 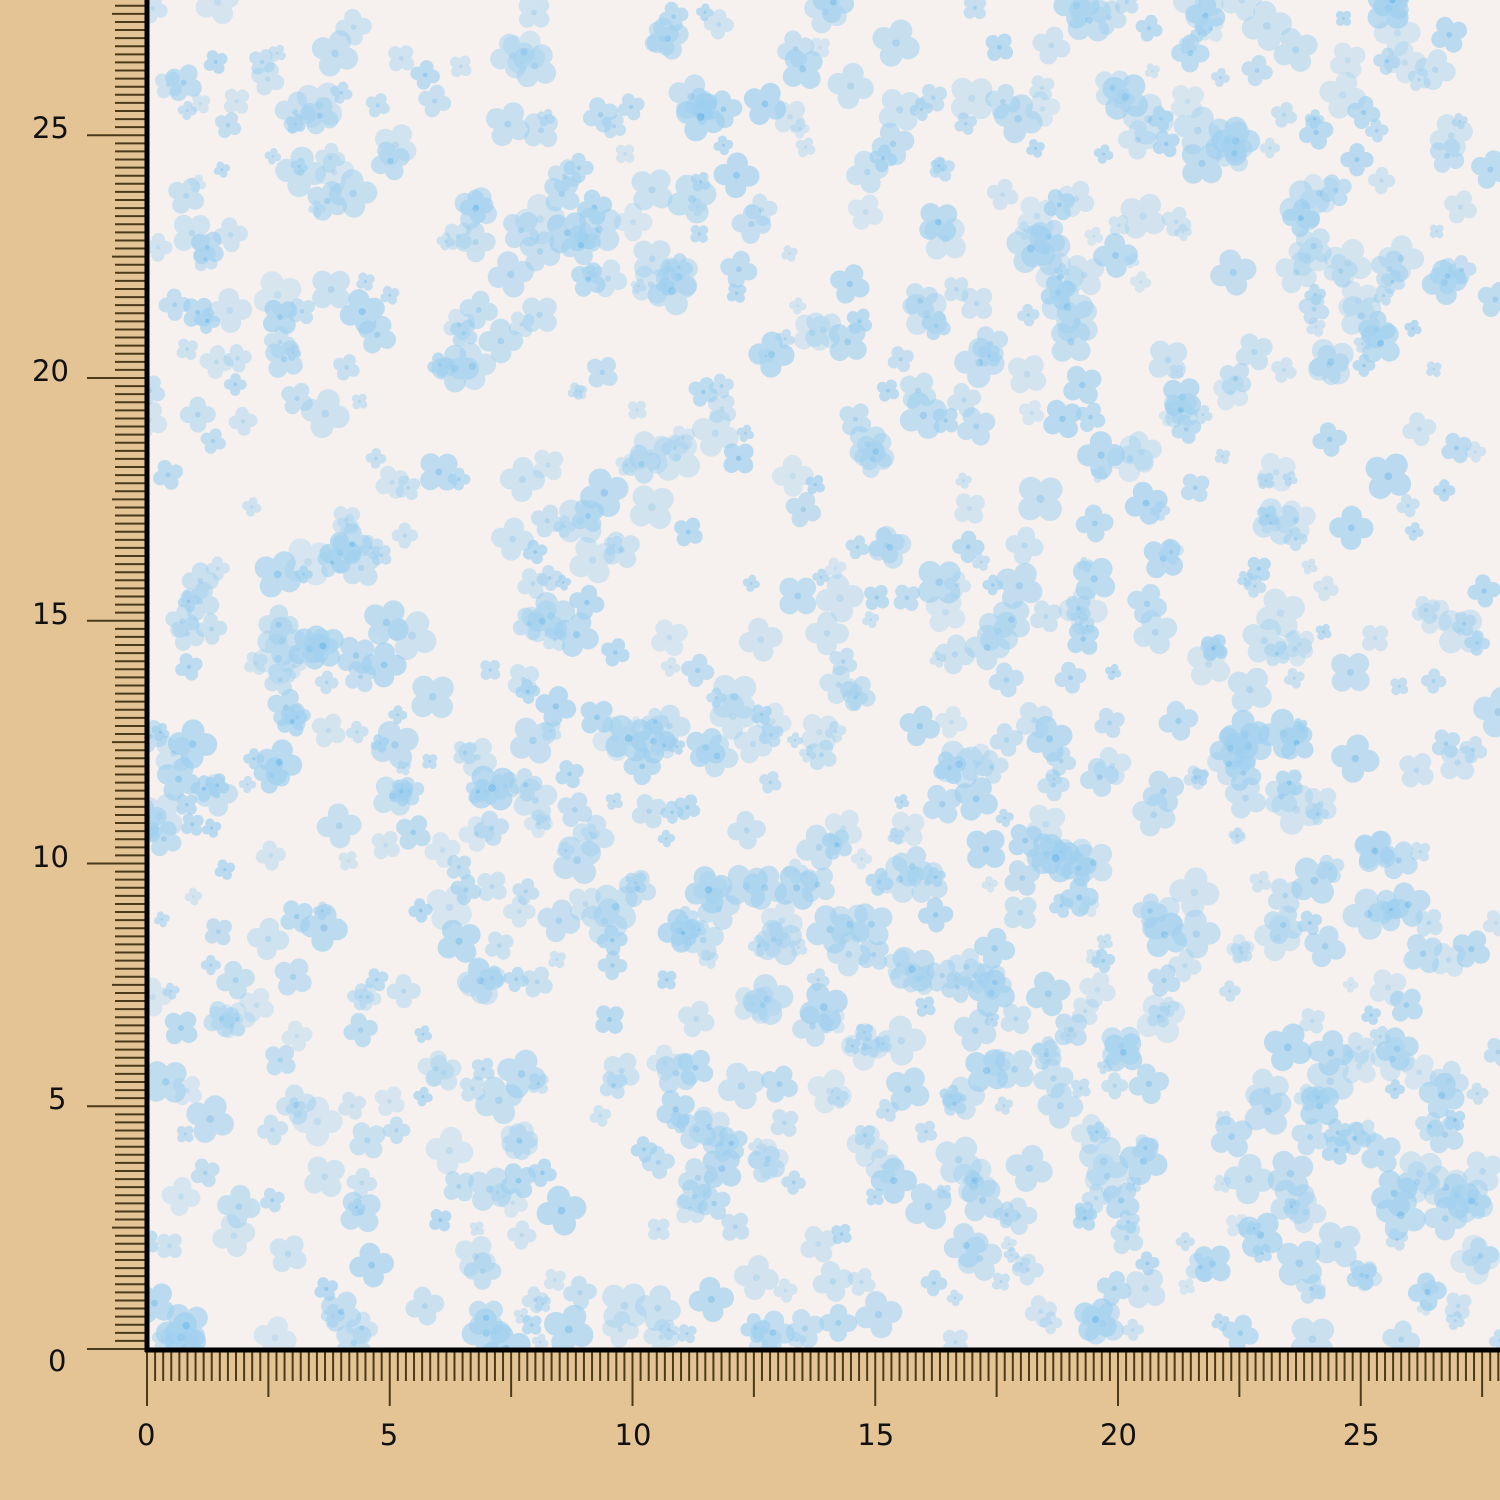 What do you see at coordinates (876, 1435) in the screenshot?
I see `x-ruler-label: 15` at bounding box center [876, 1435].